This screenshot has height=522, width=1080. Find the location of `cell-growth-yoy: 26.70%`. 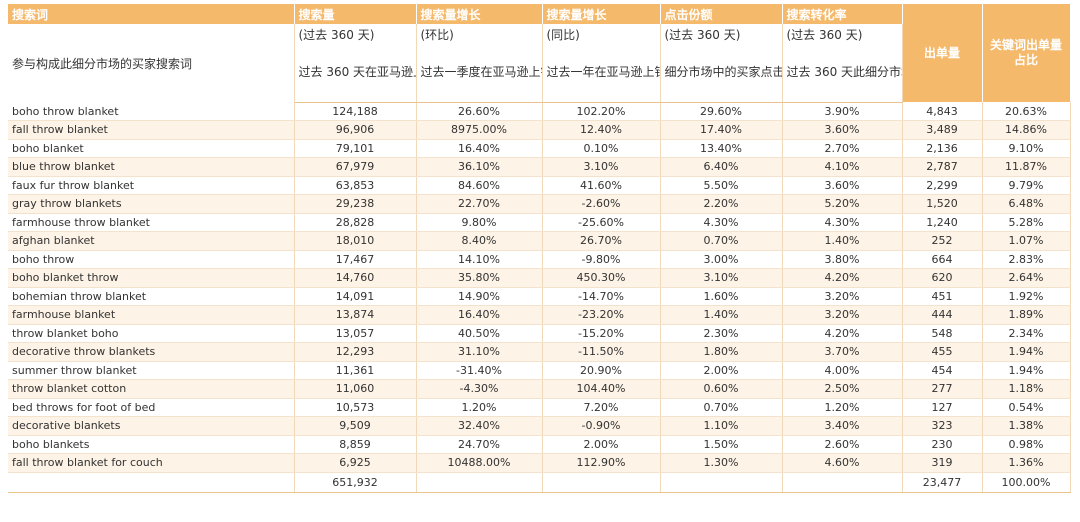

cell-growth-yoy: 26.70% is located at coordinates (601, 241).